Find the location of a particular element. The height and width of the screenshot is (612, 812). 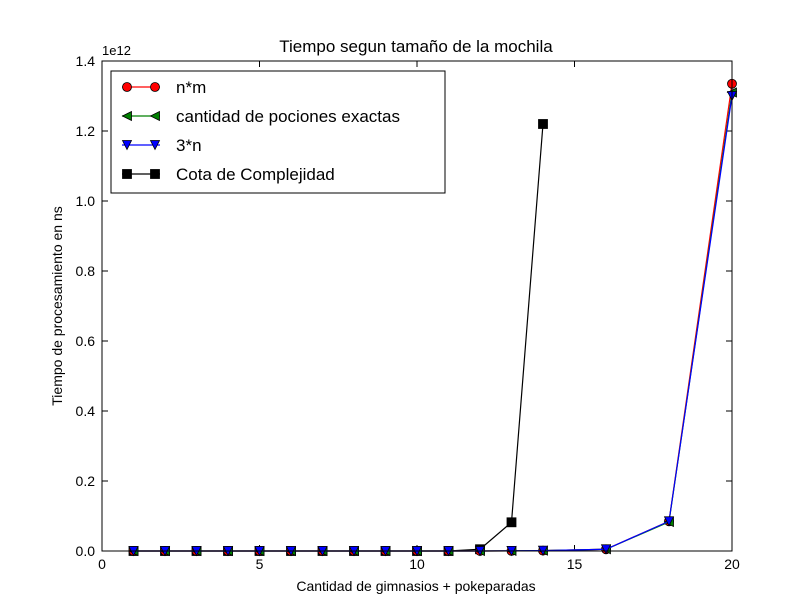

x-tick-label: 15 is located at coordinates (575, 564).